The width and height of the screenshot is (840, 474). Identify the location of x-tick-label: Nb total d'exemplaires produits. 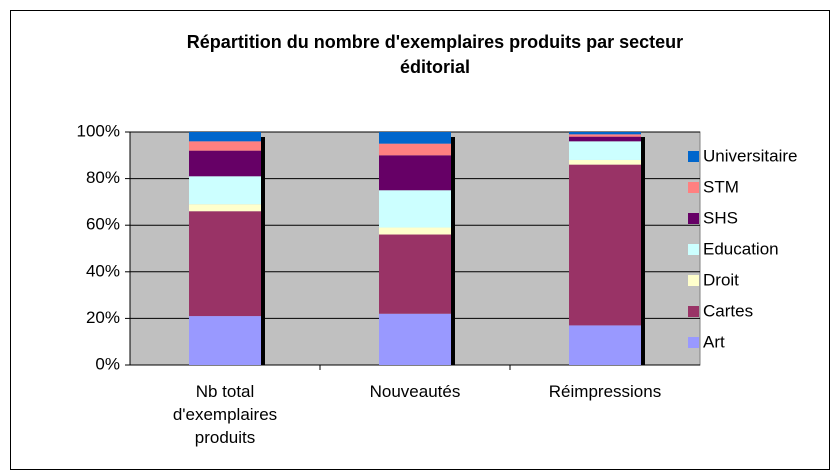
(225, 414).